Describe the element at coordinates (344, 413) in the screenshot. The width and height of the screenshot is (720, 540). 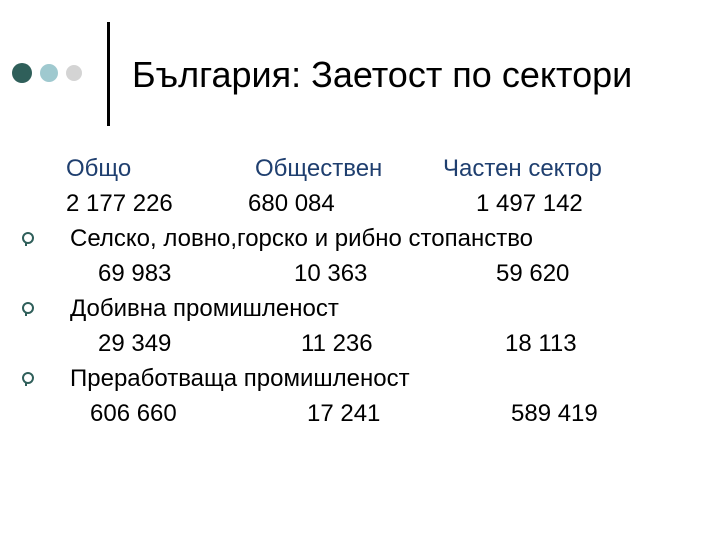
I see `sector-public: 17 241` at that location.